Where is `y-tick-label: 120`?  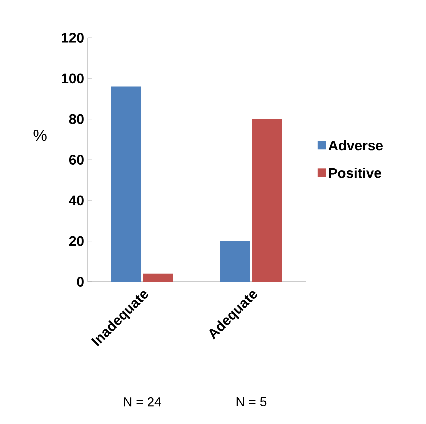 y-tick-label: 120 is located at coordinates (73, 38).